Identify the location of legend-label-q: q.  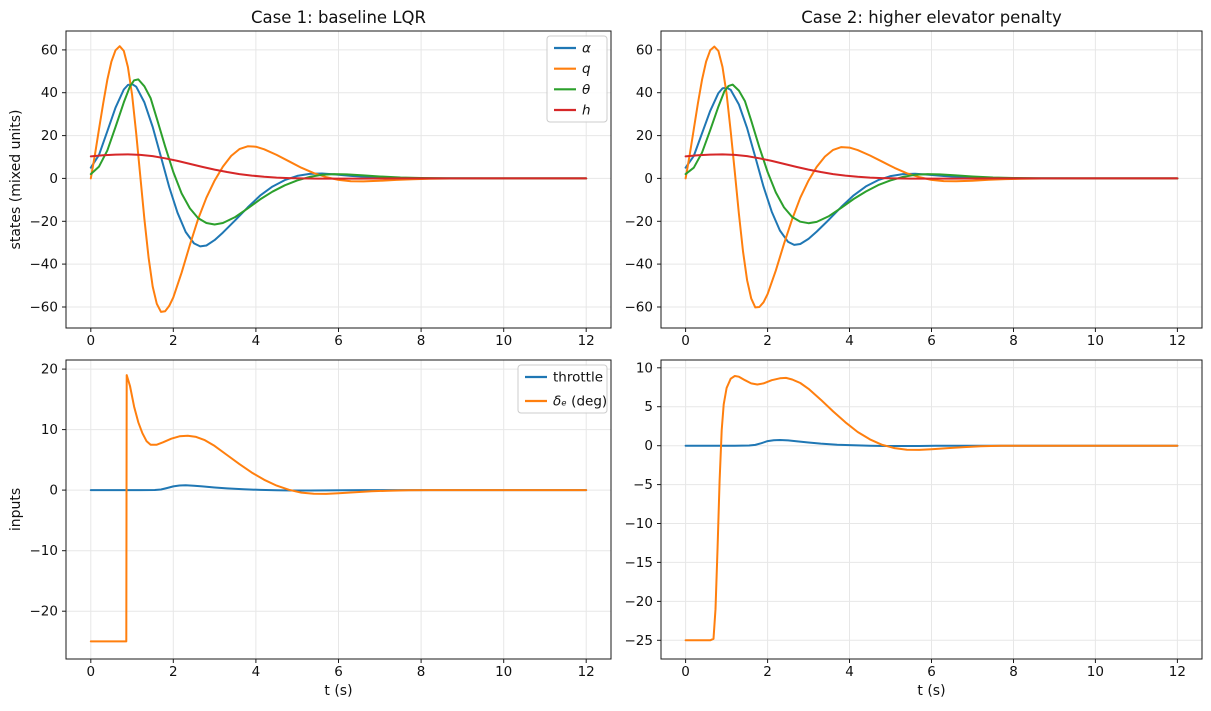
(586, 69).